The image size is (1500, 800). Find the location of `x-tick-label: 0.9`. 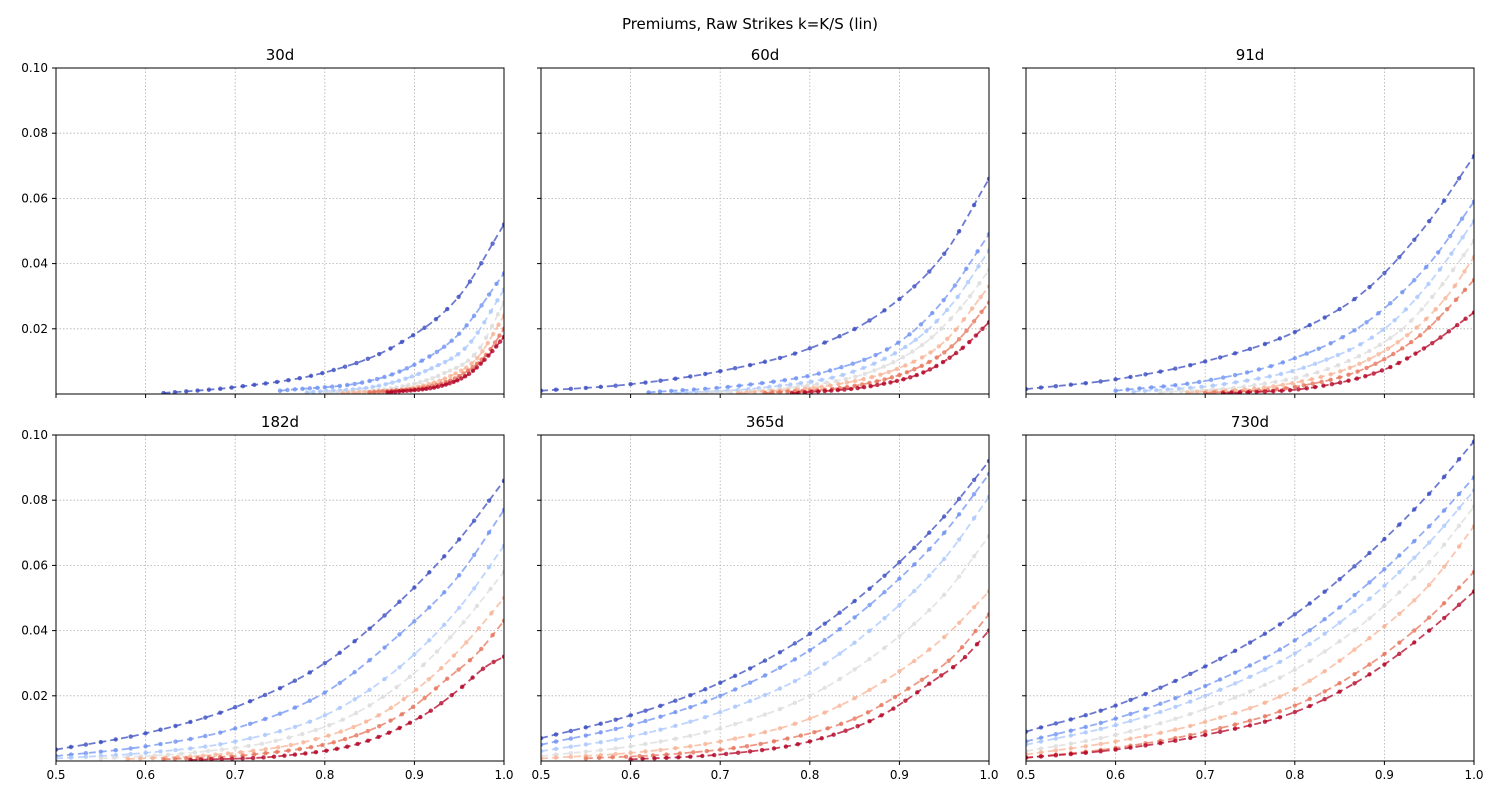

x-tick-label: 0.9 is located at coordinates (1384, 775).